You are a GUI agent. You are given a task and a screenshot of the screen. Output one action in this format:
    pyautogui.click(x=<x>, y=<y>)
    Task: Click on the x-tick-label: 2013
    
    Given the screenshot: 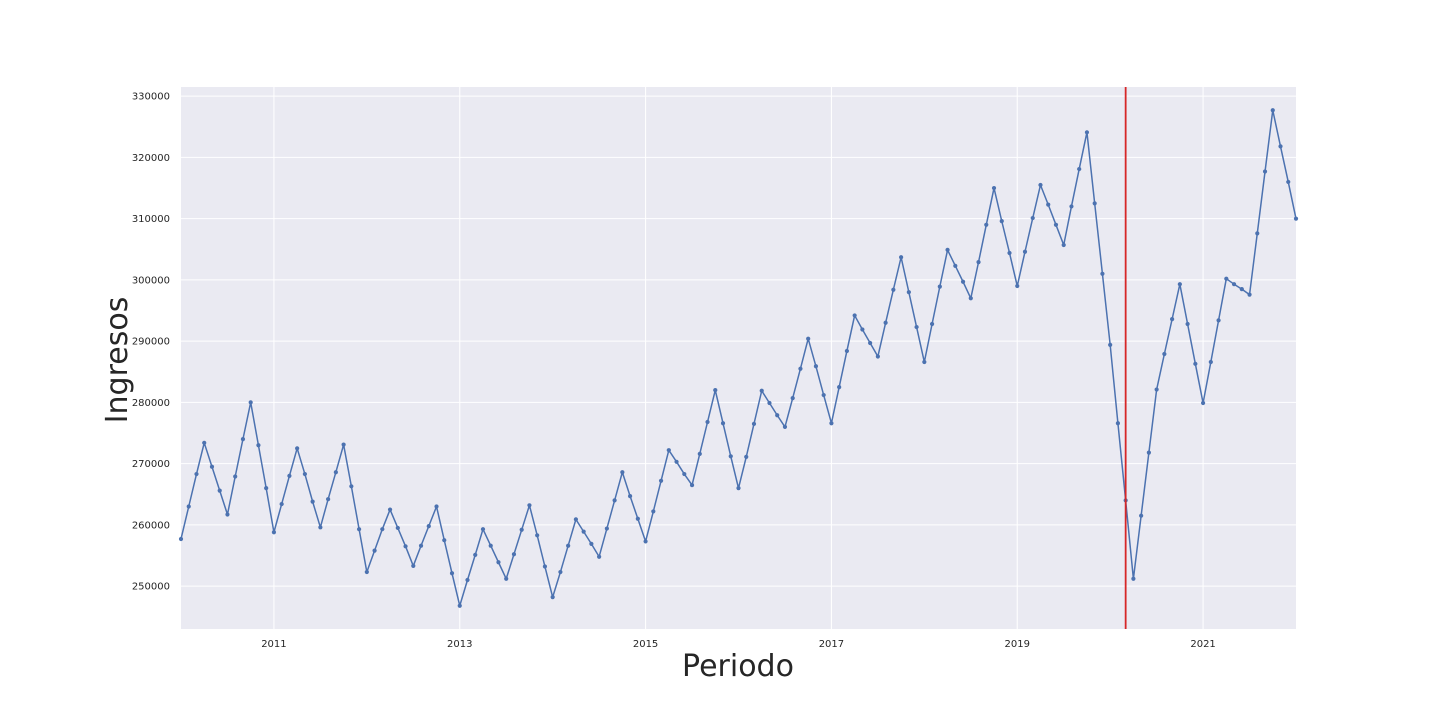 What is the action you would take?
    pyautogui.click(x=459, y=644)
    